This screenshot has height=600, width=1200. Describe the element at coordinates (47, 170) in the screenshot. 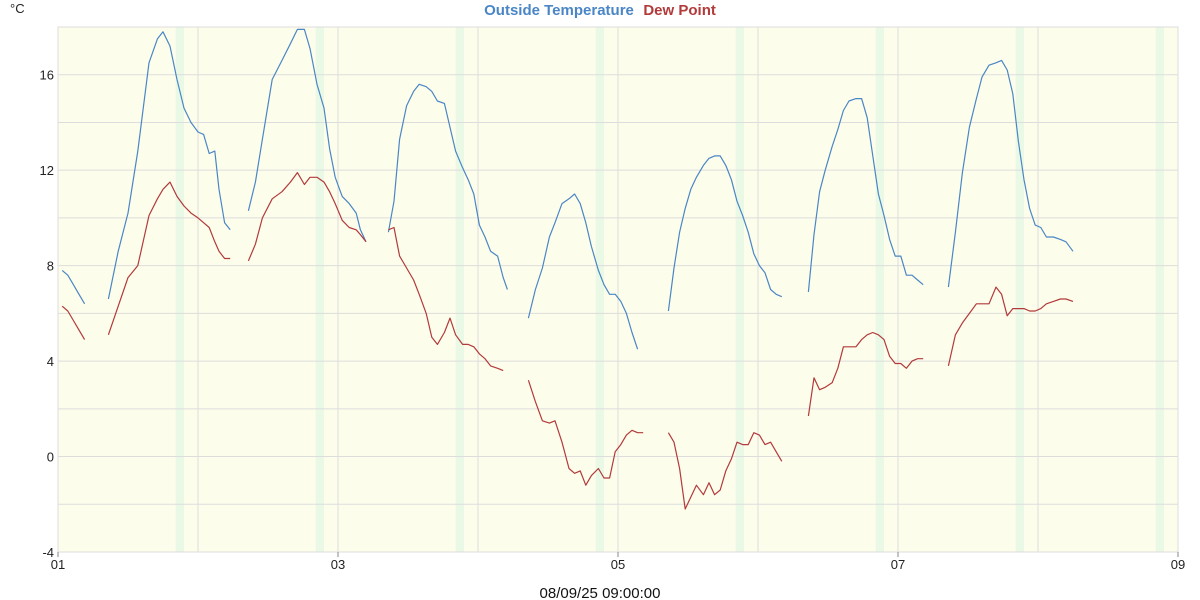

I see `y-tick-label: 12` at that location.